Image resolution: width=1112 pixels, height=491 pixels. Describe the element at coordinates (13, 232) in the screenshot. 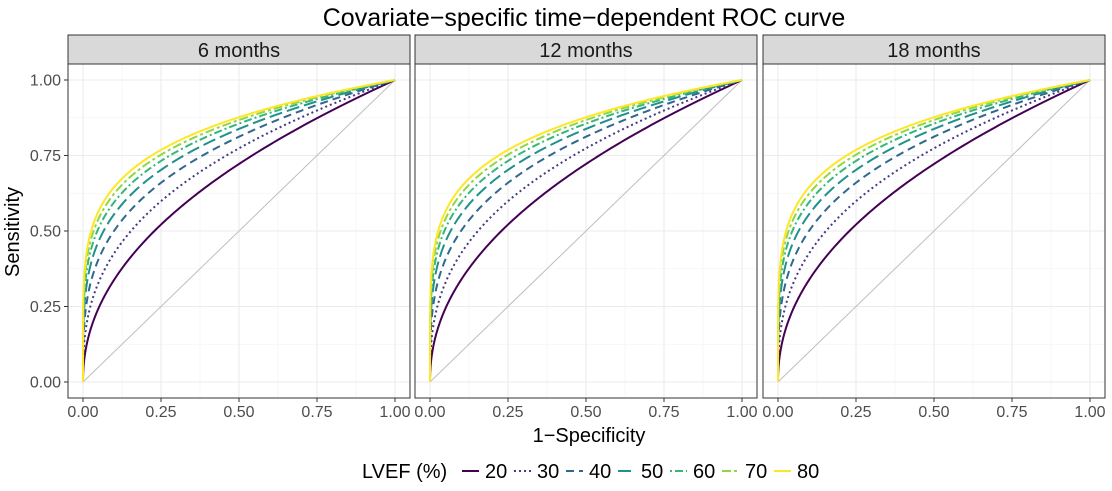

I see `y-axis-title: Sensitivity` at that location.